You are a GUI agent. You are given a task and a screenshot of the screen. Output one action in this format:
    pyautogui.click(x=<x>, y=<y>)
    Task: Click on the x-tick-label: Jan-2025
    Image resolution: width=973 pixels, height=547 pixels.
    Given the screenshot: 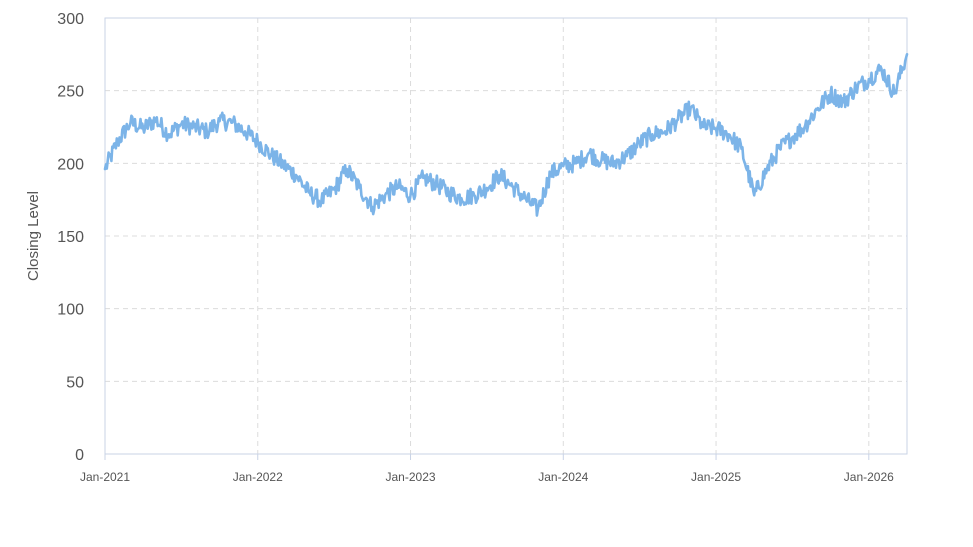 What is the action you would take?
    pyautogui.click(x=716, y=477)
    